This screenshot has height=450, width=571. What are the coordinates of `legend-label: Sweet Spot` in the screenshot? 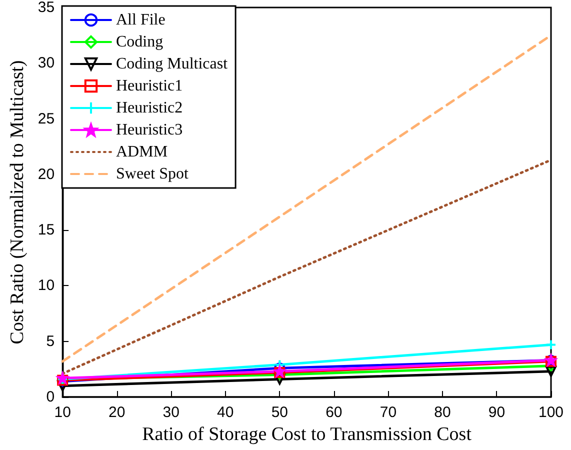 It's located at (152, 174).